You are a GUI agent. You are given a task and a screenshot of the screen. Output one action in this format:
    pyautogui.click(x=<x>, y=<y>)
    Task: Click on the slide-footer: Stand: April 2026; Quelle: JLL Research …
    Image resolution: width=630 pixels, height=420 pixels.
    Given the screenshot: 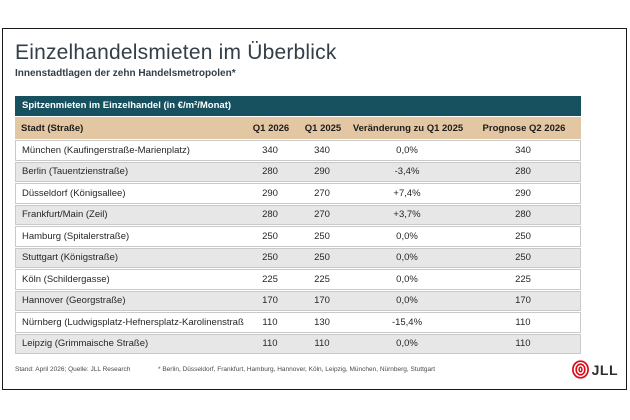 What is the action you would take?
    pyautogui.click(x=316, y=369)
    